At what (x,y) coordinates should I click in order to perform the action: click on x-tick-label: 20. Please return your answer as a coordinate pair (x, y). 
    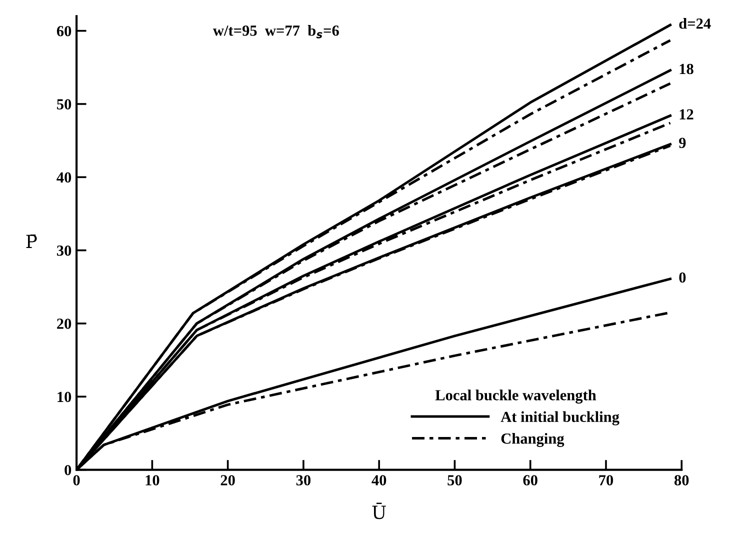
    Looking at the image, I should click on (227, 480).